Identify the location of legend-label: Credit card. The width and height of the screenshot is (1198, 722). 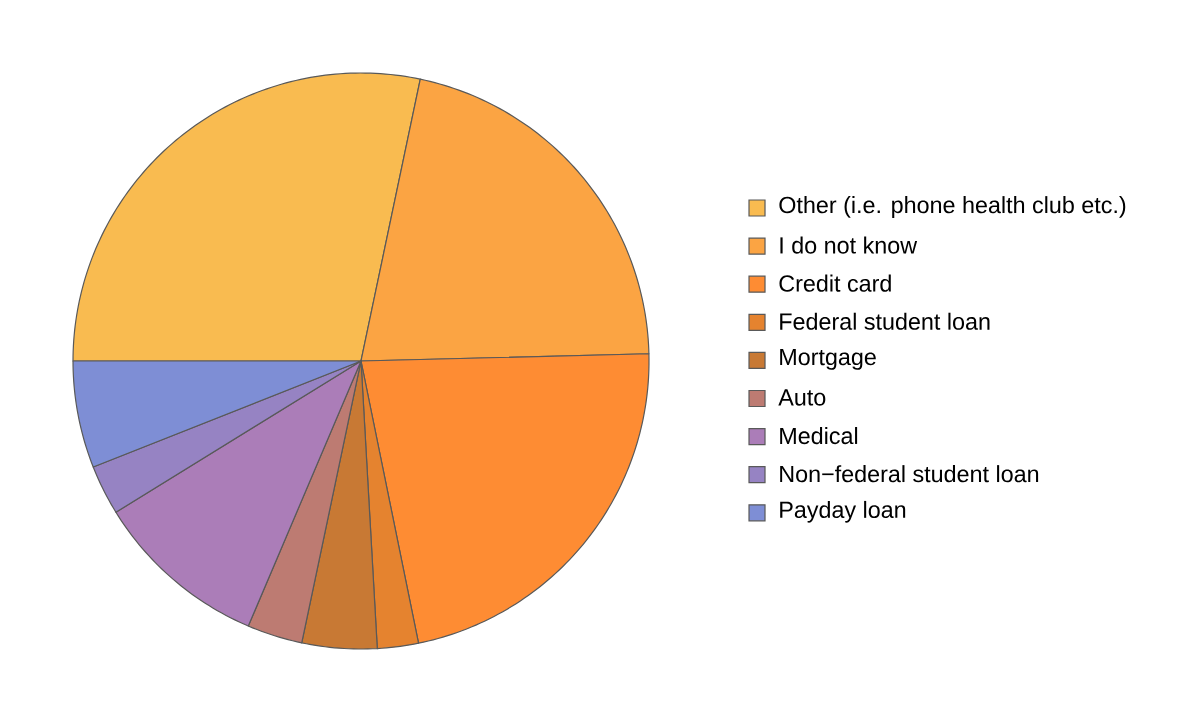
(835, 283).